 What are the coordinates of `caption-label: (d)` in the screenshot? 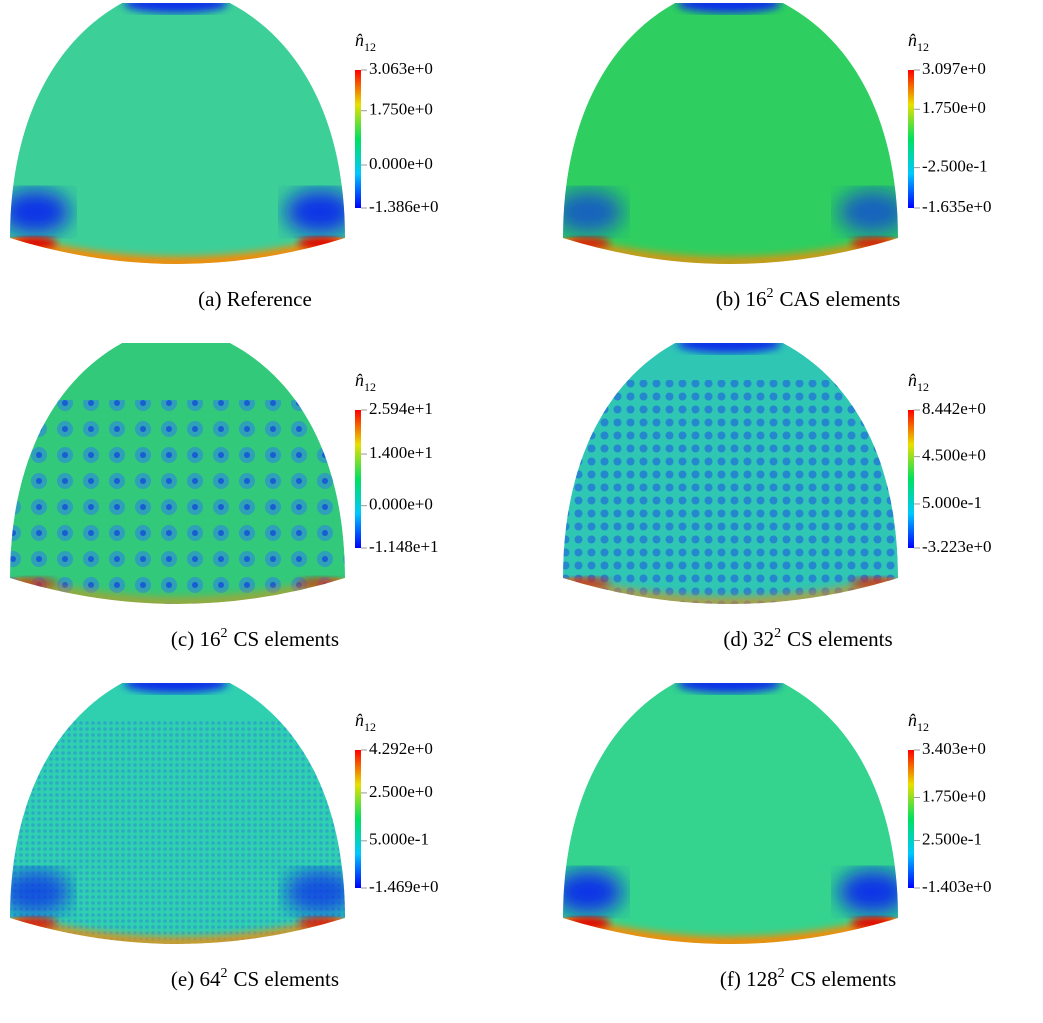 It's located at (735, 639).